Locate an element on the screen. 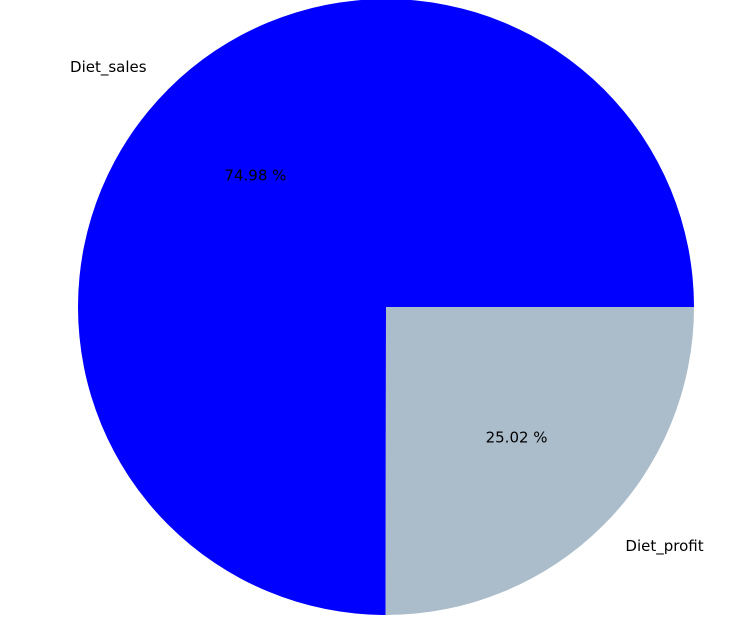 Image resolution: width=737 pixels, height=635 pixels. slice-percent-label: 25.02 % is located at coordinates (517, 437).